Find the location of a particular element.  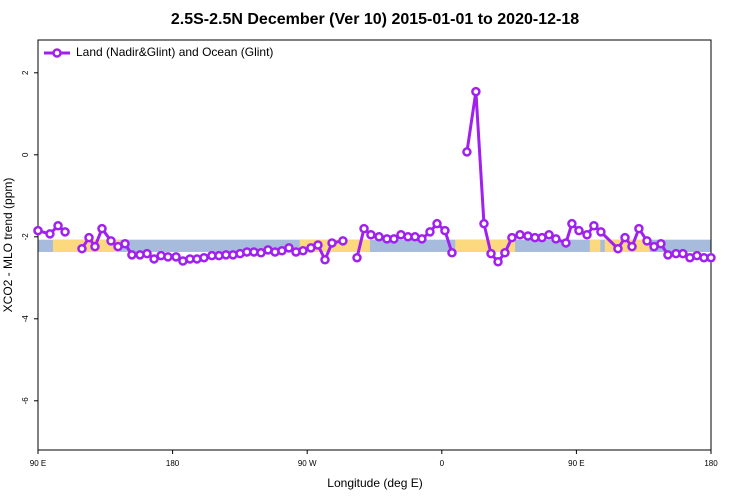

x-axis-label: Longitude (deg E) is located at coordinates (374, 483).